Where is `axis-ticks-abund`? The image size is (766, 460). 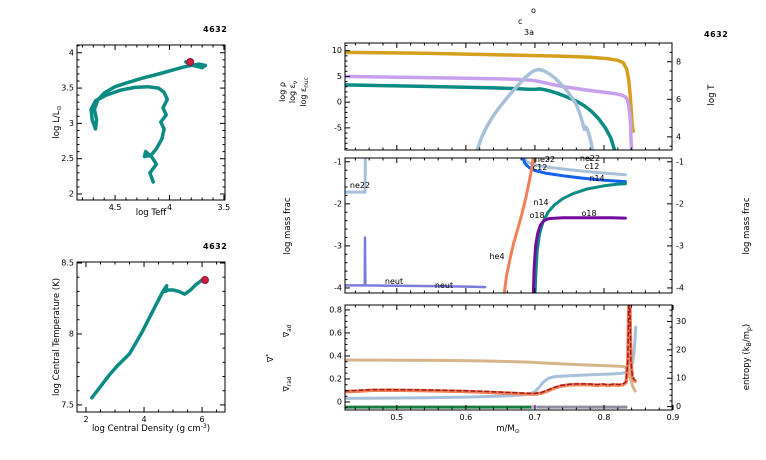 axis-ticks-abund is located at coordinates (508, 225).